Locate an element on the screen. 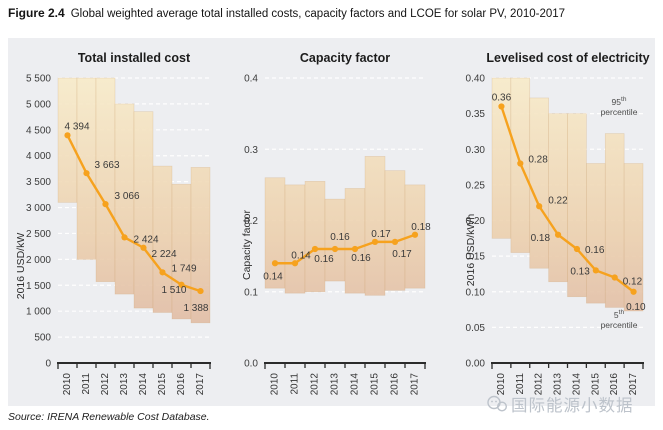 The width and height of the screenshot is (663, 430). y-tick-label: 3 500 is located at coordinates (38, 182).